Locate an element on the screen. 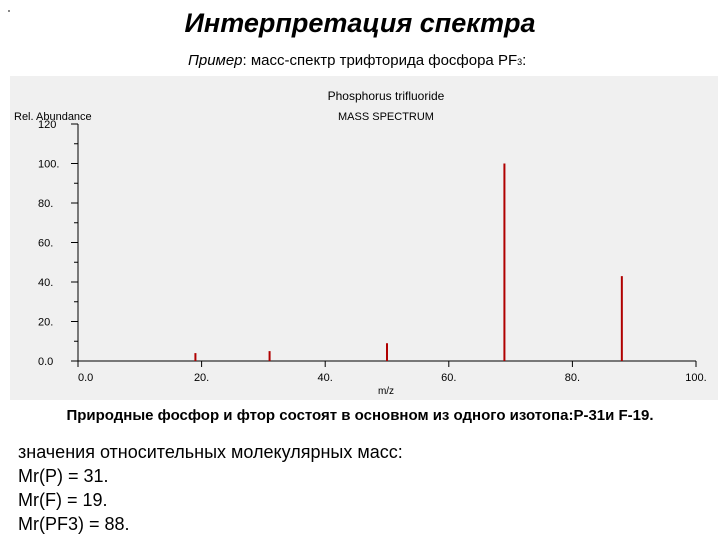  subtitle-text: : масс-спектр трифторида фосфора PF is located at coordinates (380, 60).